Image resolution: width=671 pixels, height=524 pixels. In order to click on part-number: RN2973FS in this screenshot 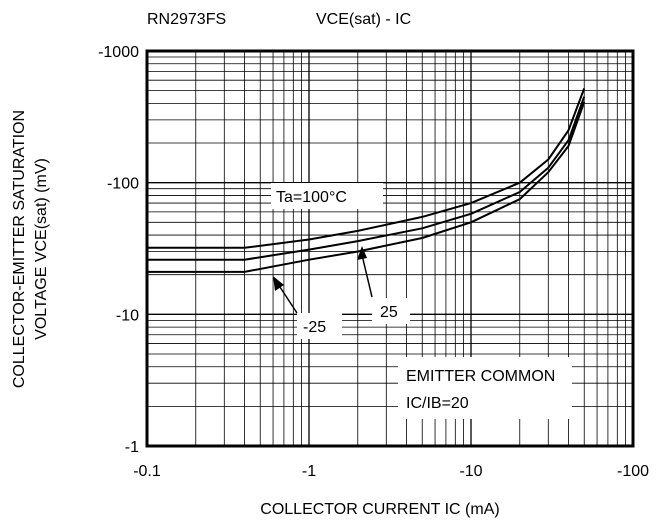, I will do `click(186, 19)`.